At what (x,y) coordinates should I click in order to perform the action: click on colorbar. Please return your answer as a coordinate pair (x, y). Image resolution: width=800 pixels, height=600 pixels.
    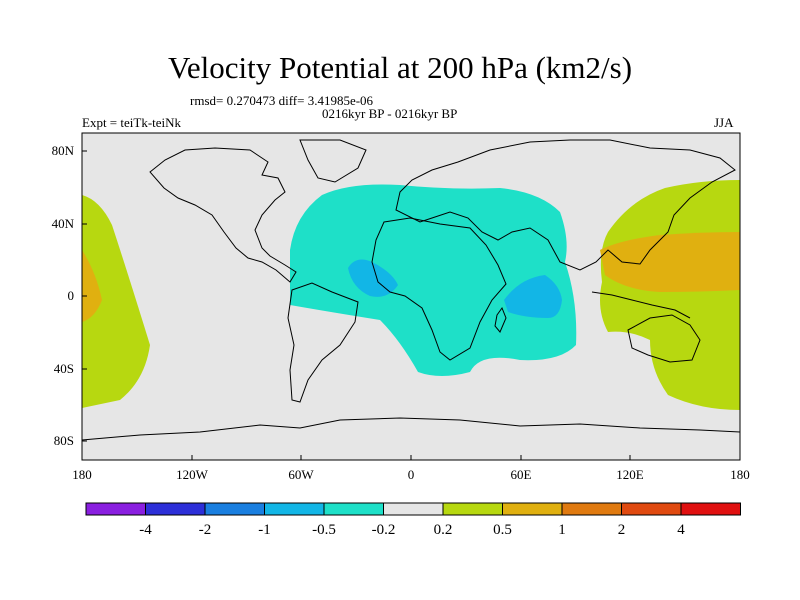
    Looking at the image, I should click on (413, 509).